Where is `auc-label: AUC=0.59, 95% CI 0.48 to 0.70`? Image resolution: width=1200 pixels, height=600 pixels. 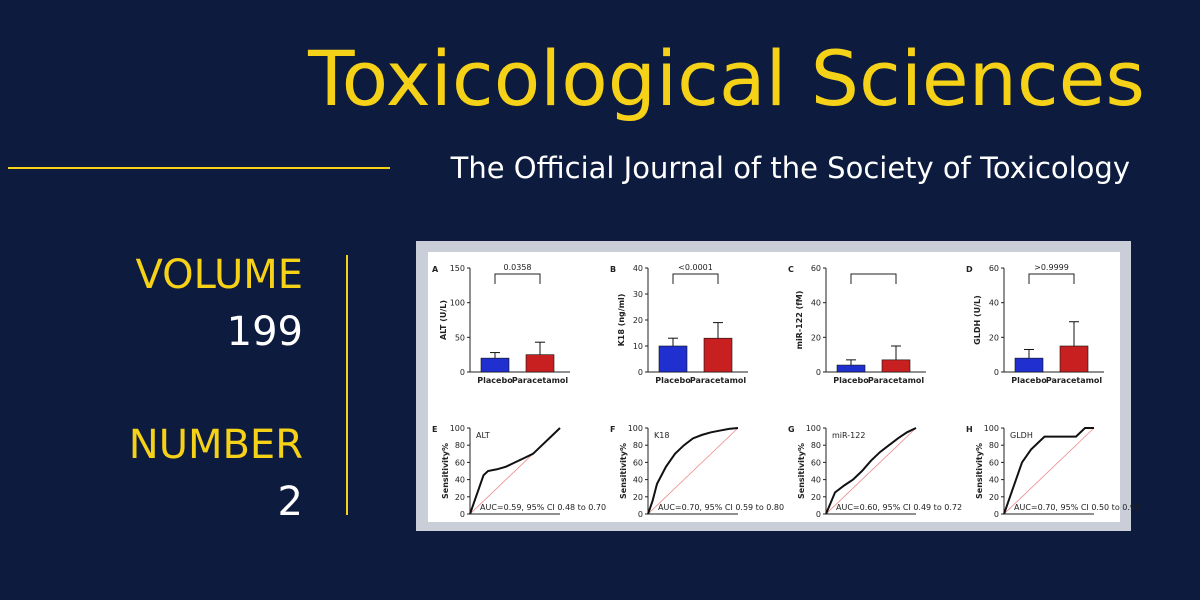 auc-label: AUC=0.59, 95% CI 0.48 to 0.70 is located at coordinates (543, 507).